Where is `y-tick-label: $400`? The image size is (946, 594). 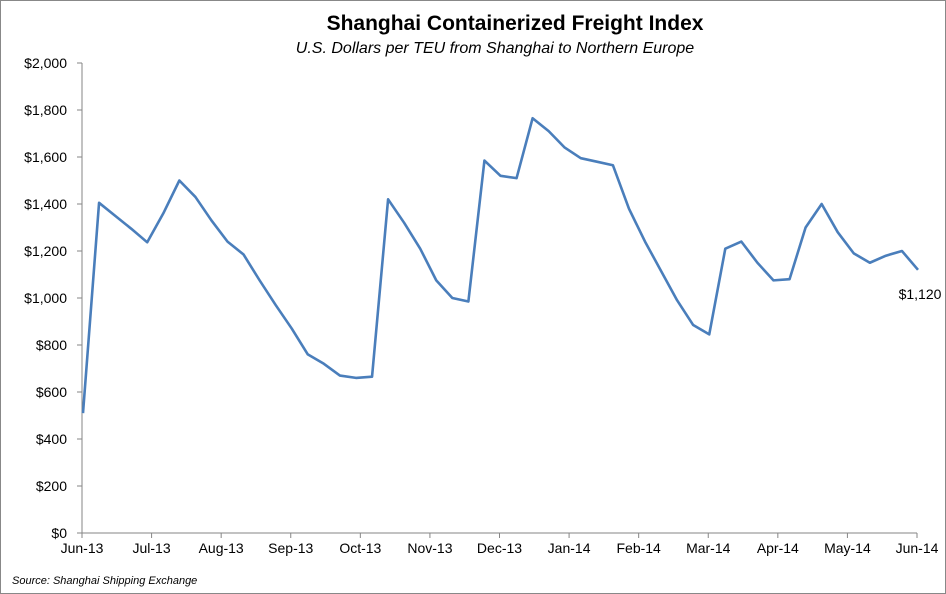
y-tick-label: $400 is located at coordinates (51, 439).